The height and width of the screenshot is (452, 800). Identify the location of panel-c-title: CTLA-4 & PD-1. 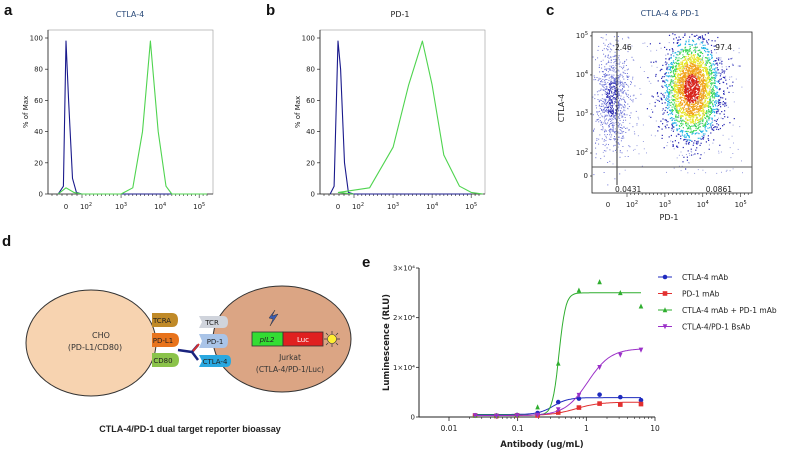
(670, 13).